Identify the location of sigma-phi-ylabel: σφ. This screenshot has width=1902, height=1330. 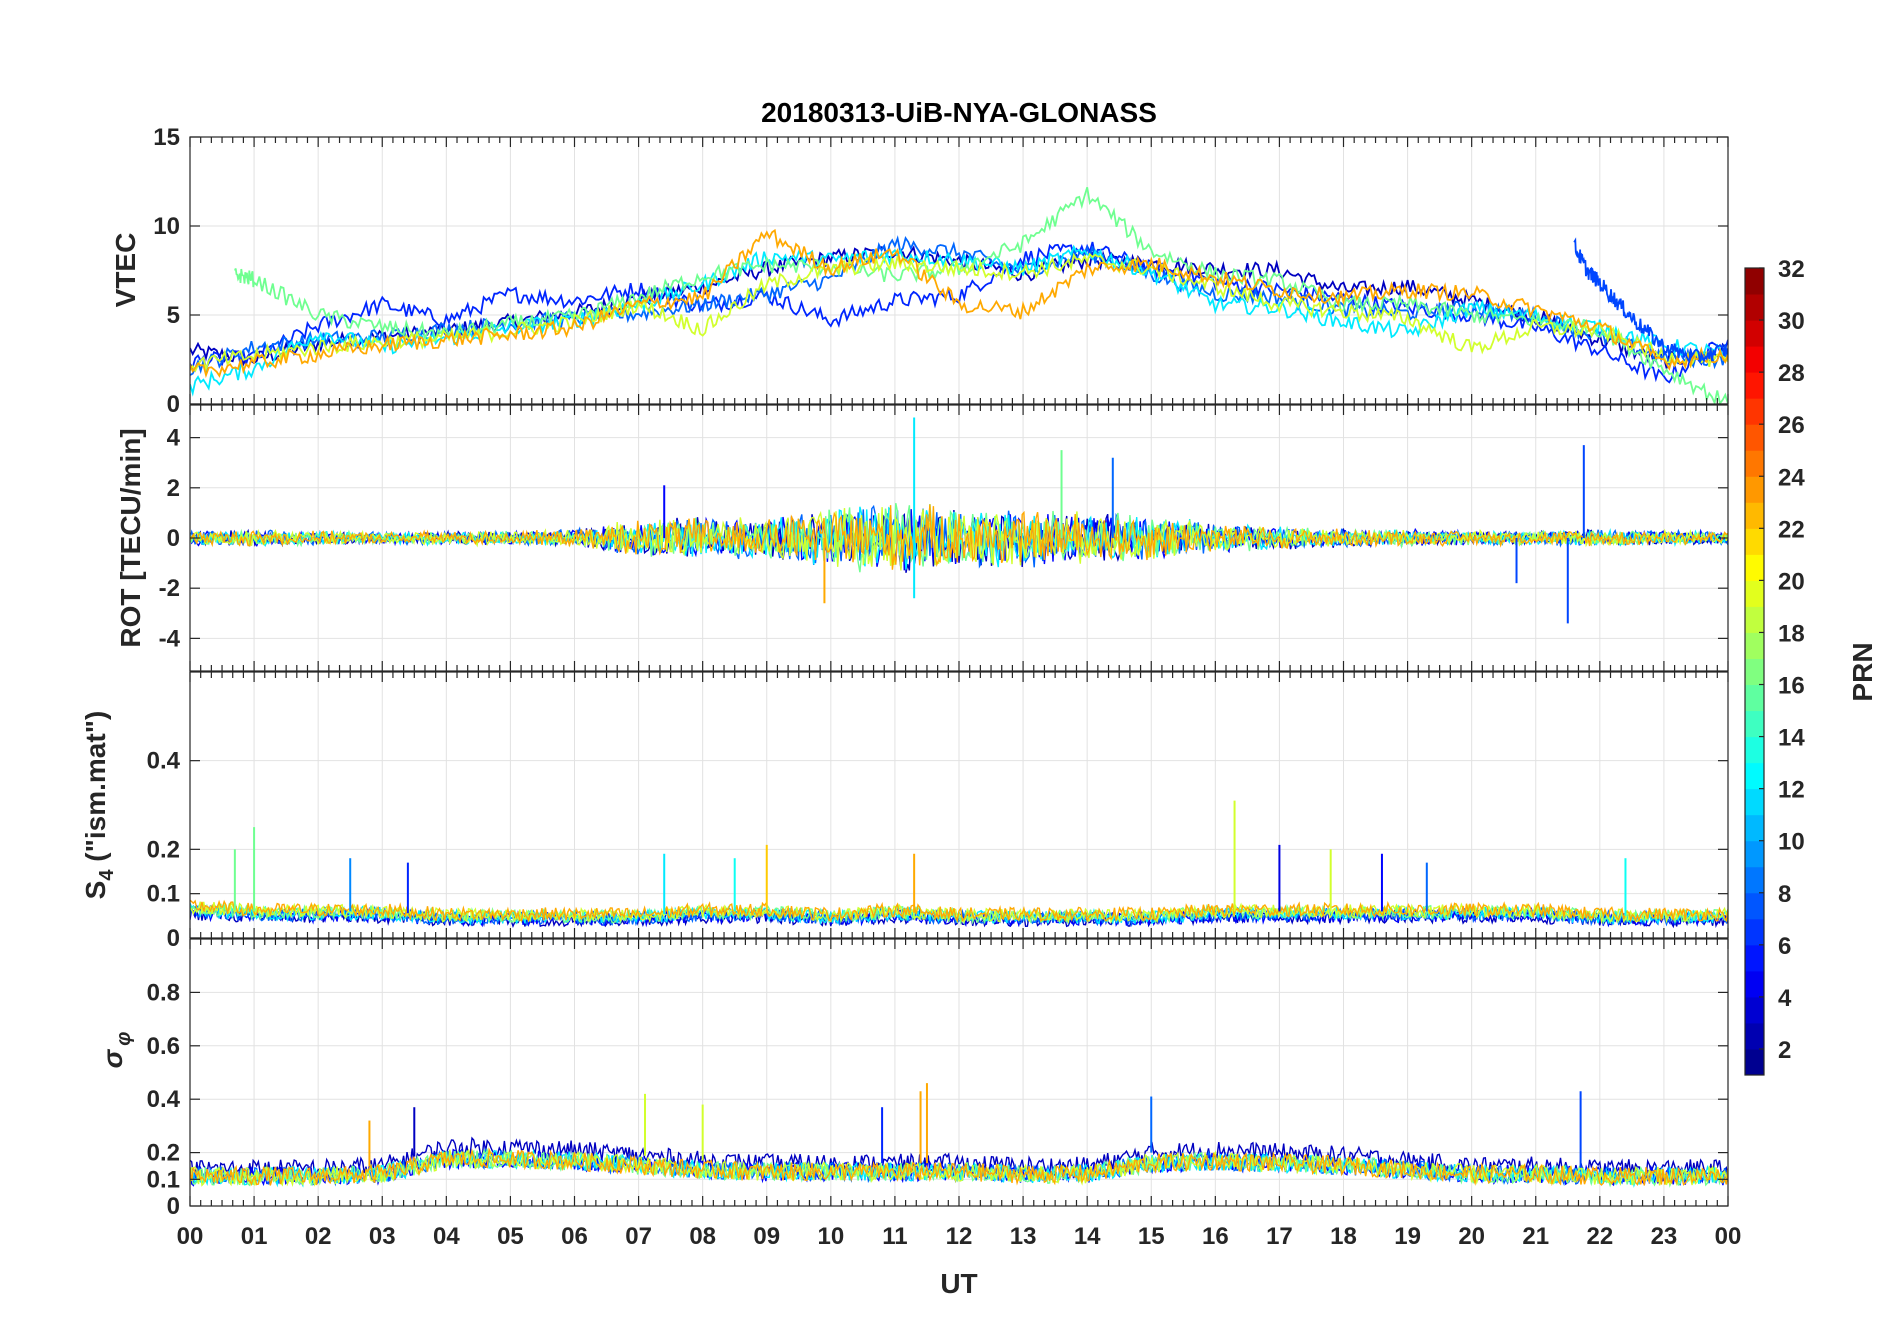
(116, 1050).